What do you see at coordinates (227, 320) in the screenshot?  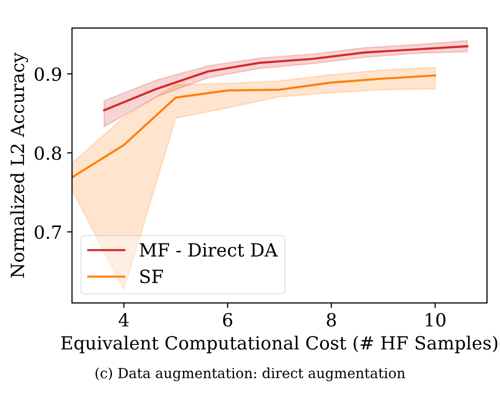 I see `x-tick-label: 6` at bounding box center [227, 320].